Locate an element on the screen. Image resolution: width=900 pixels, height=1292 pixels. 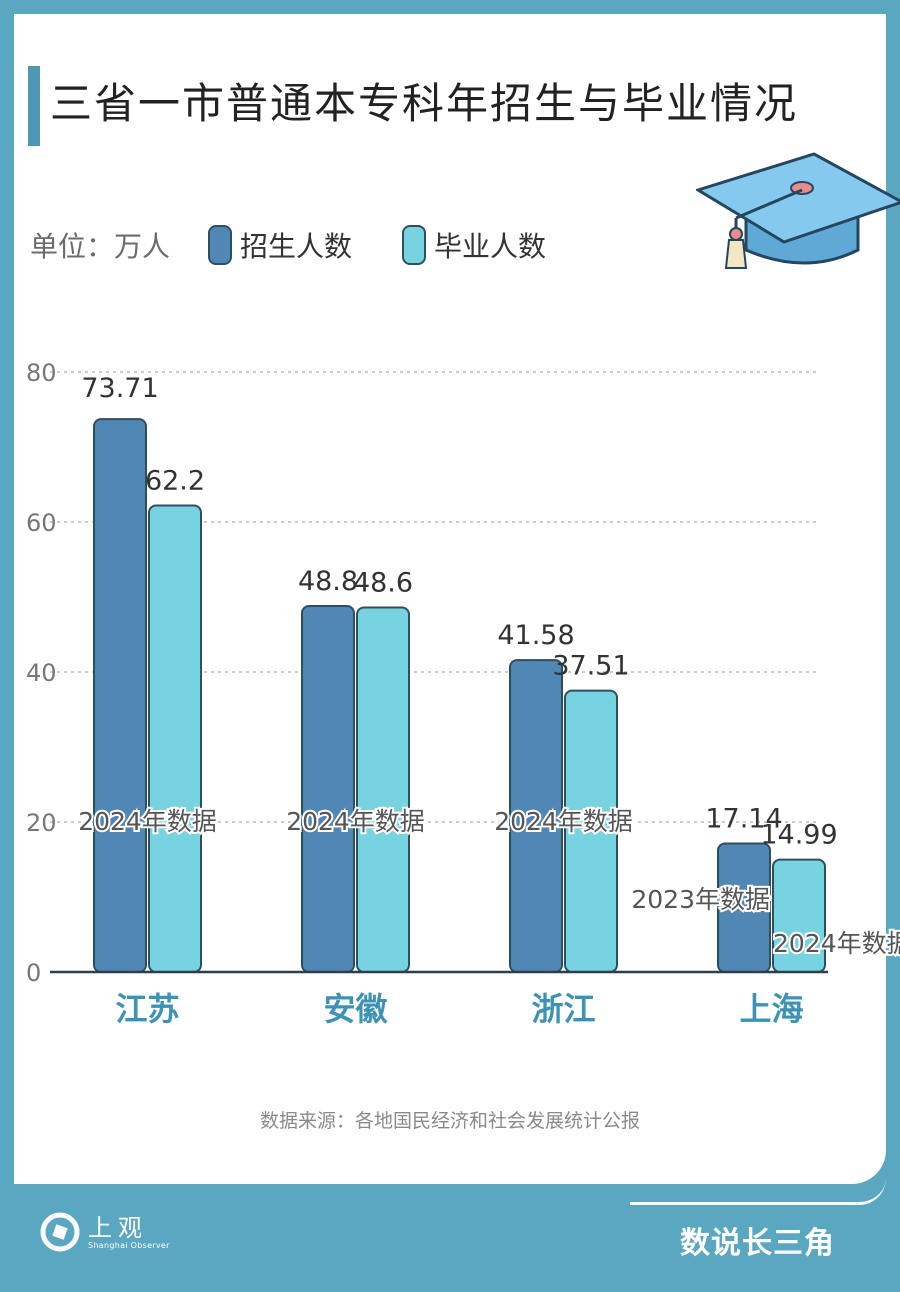
data-label: 37.51 is located at coordinates (590, 666).